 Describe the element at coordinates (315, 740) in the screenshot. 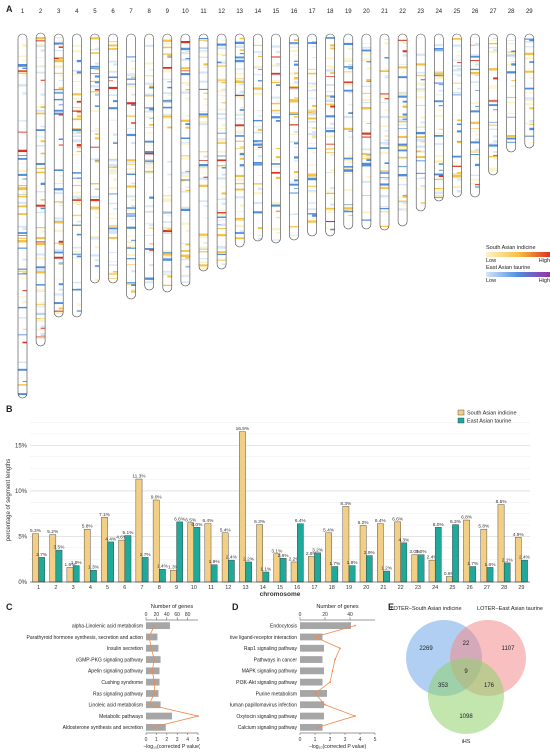

I see `bottom-tick-label: 1` at that location.